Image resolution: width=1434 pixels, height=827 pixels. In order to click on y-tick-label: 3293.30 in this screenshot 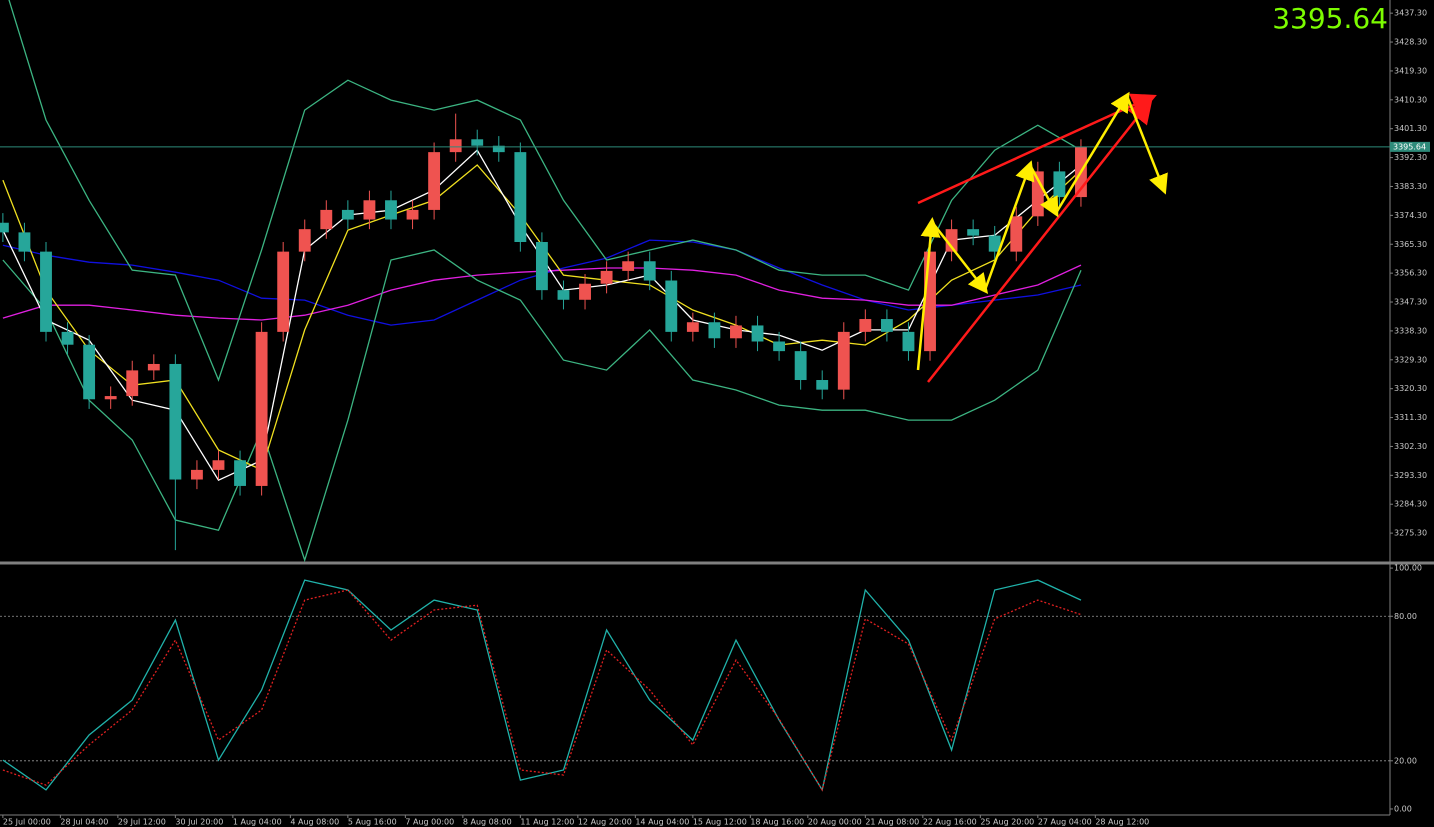, I will do `click(1410, 475)`.